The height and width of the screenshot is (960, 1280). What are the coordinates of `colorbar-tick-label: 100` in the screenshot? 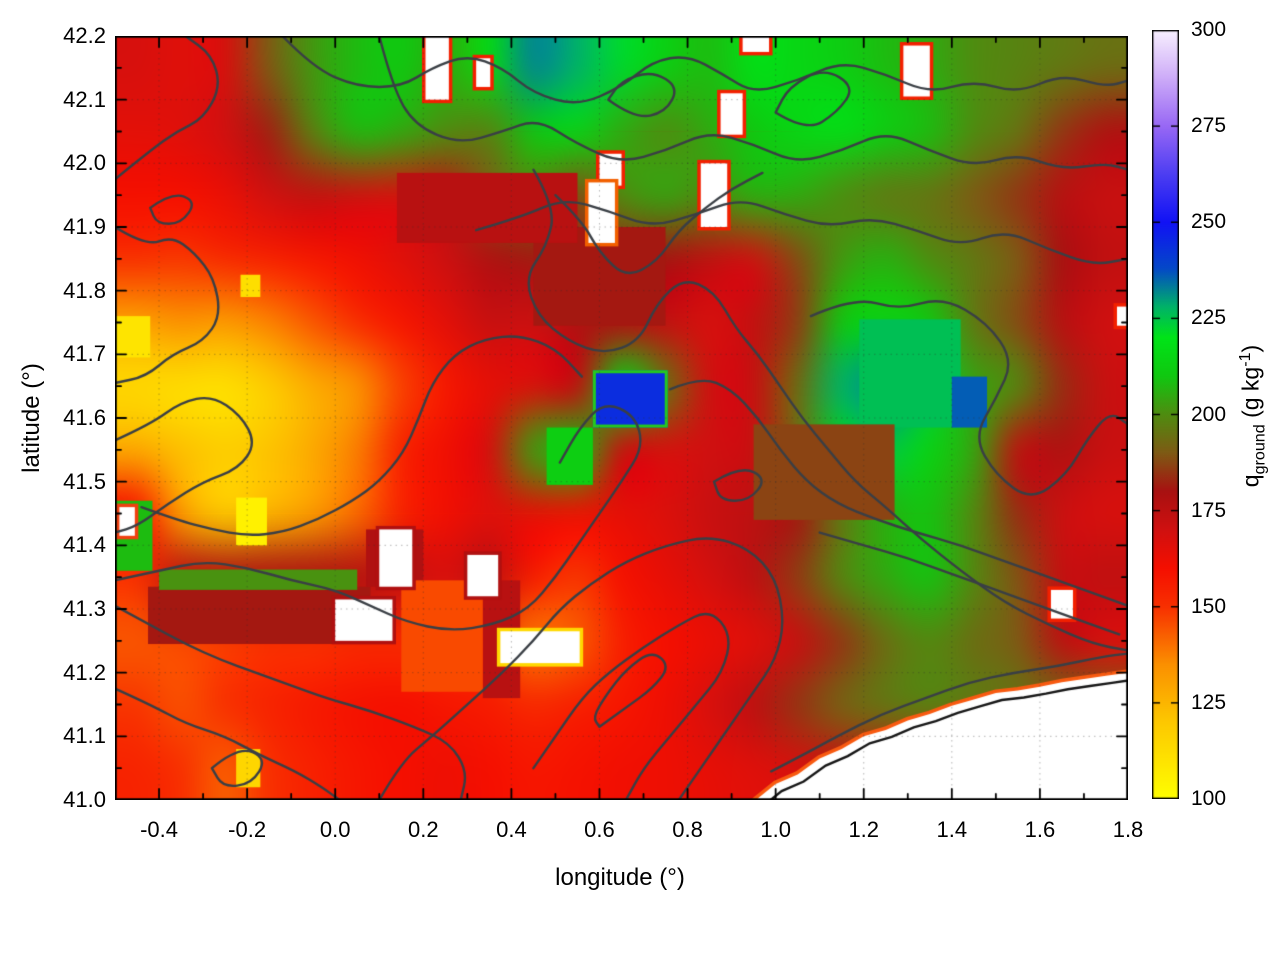 It's located at (1209, 798).